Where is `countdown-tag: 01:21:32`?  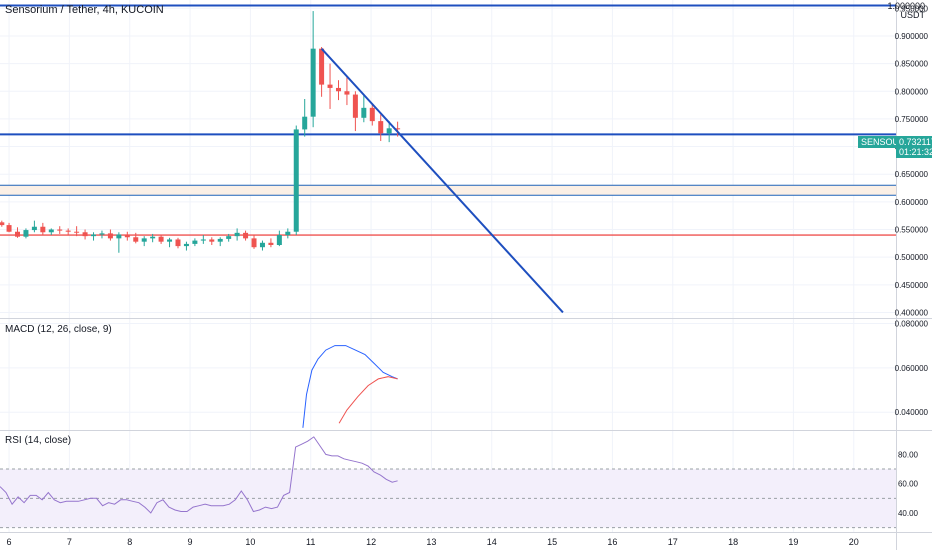
countdown-tag: 01:21:32 is located at coordinates (914, 152).